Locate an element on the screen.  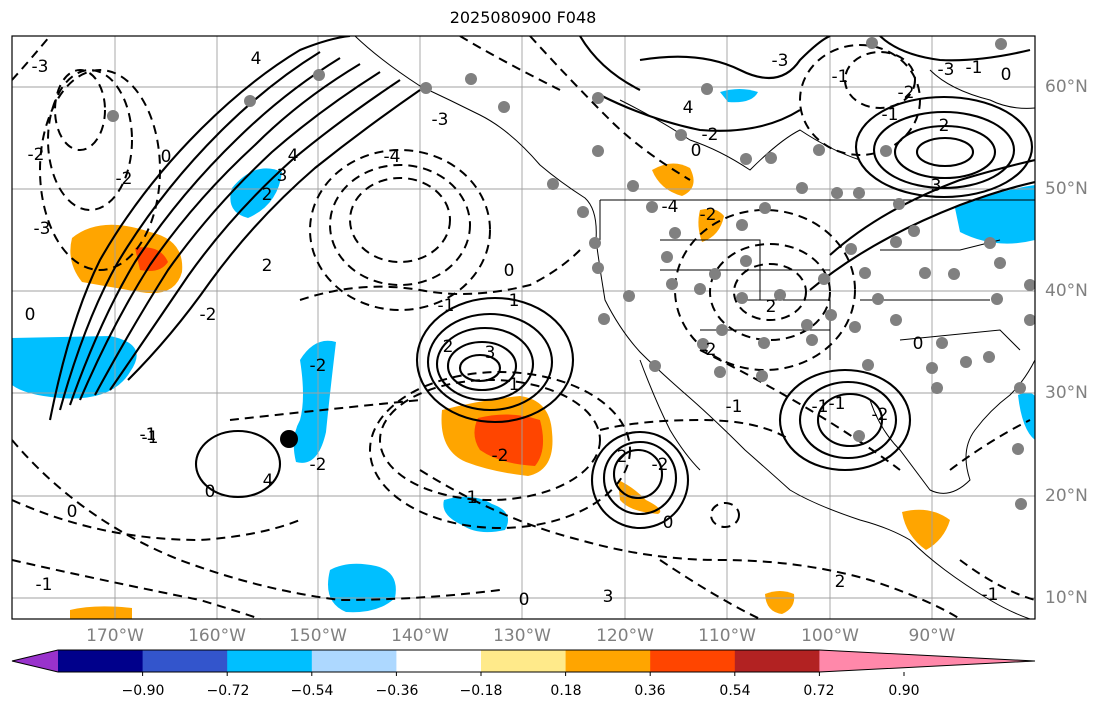
orange-area-plains is located at coordinates (711, 225).